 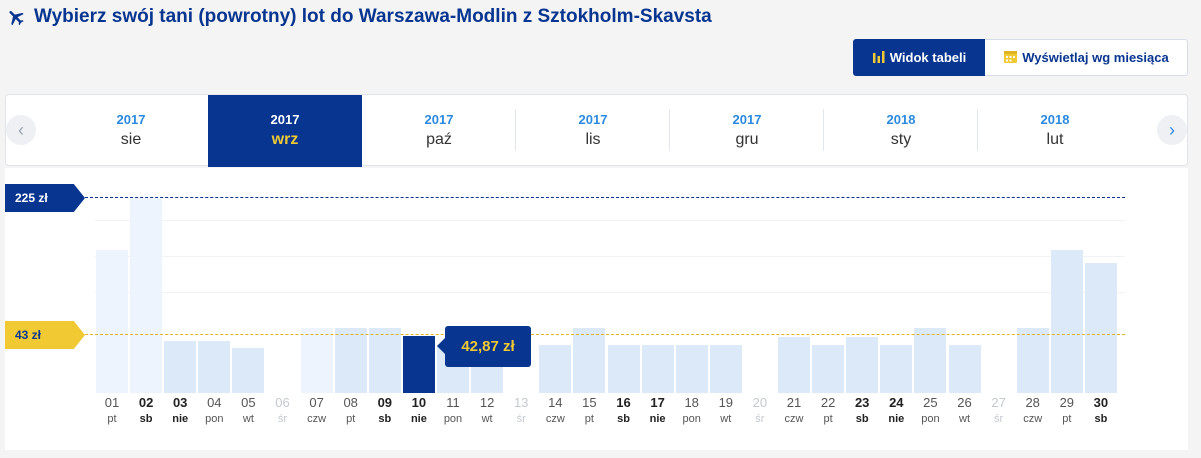 What do you see at coordinates (131, 131) in the screenshot?
I see `month-tab-sie: 2017 sie` at bounding box center [131, 131].